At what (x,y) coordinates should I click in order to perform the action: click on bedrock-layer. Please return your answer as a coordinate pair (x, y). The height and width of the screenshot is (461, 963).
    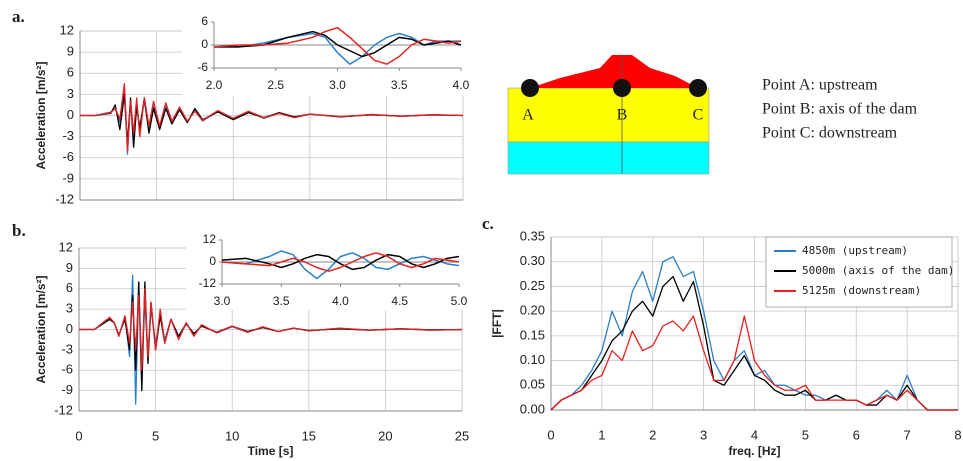
    Looking at the image, I should click on (608, 158).